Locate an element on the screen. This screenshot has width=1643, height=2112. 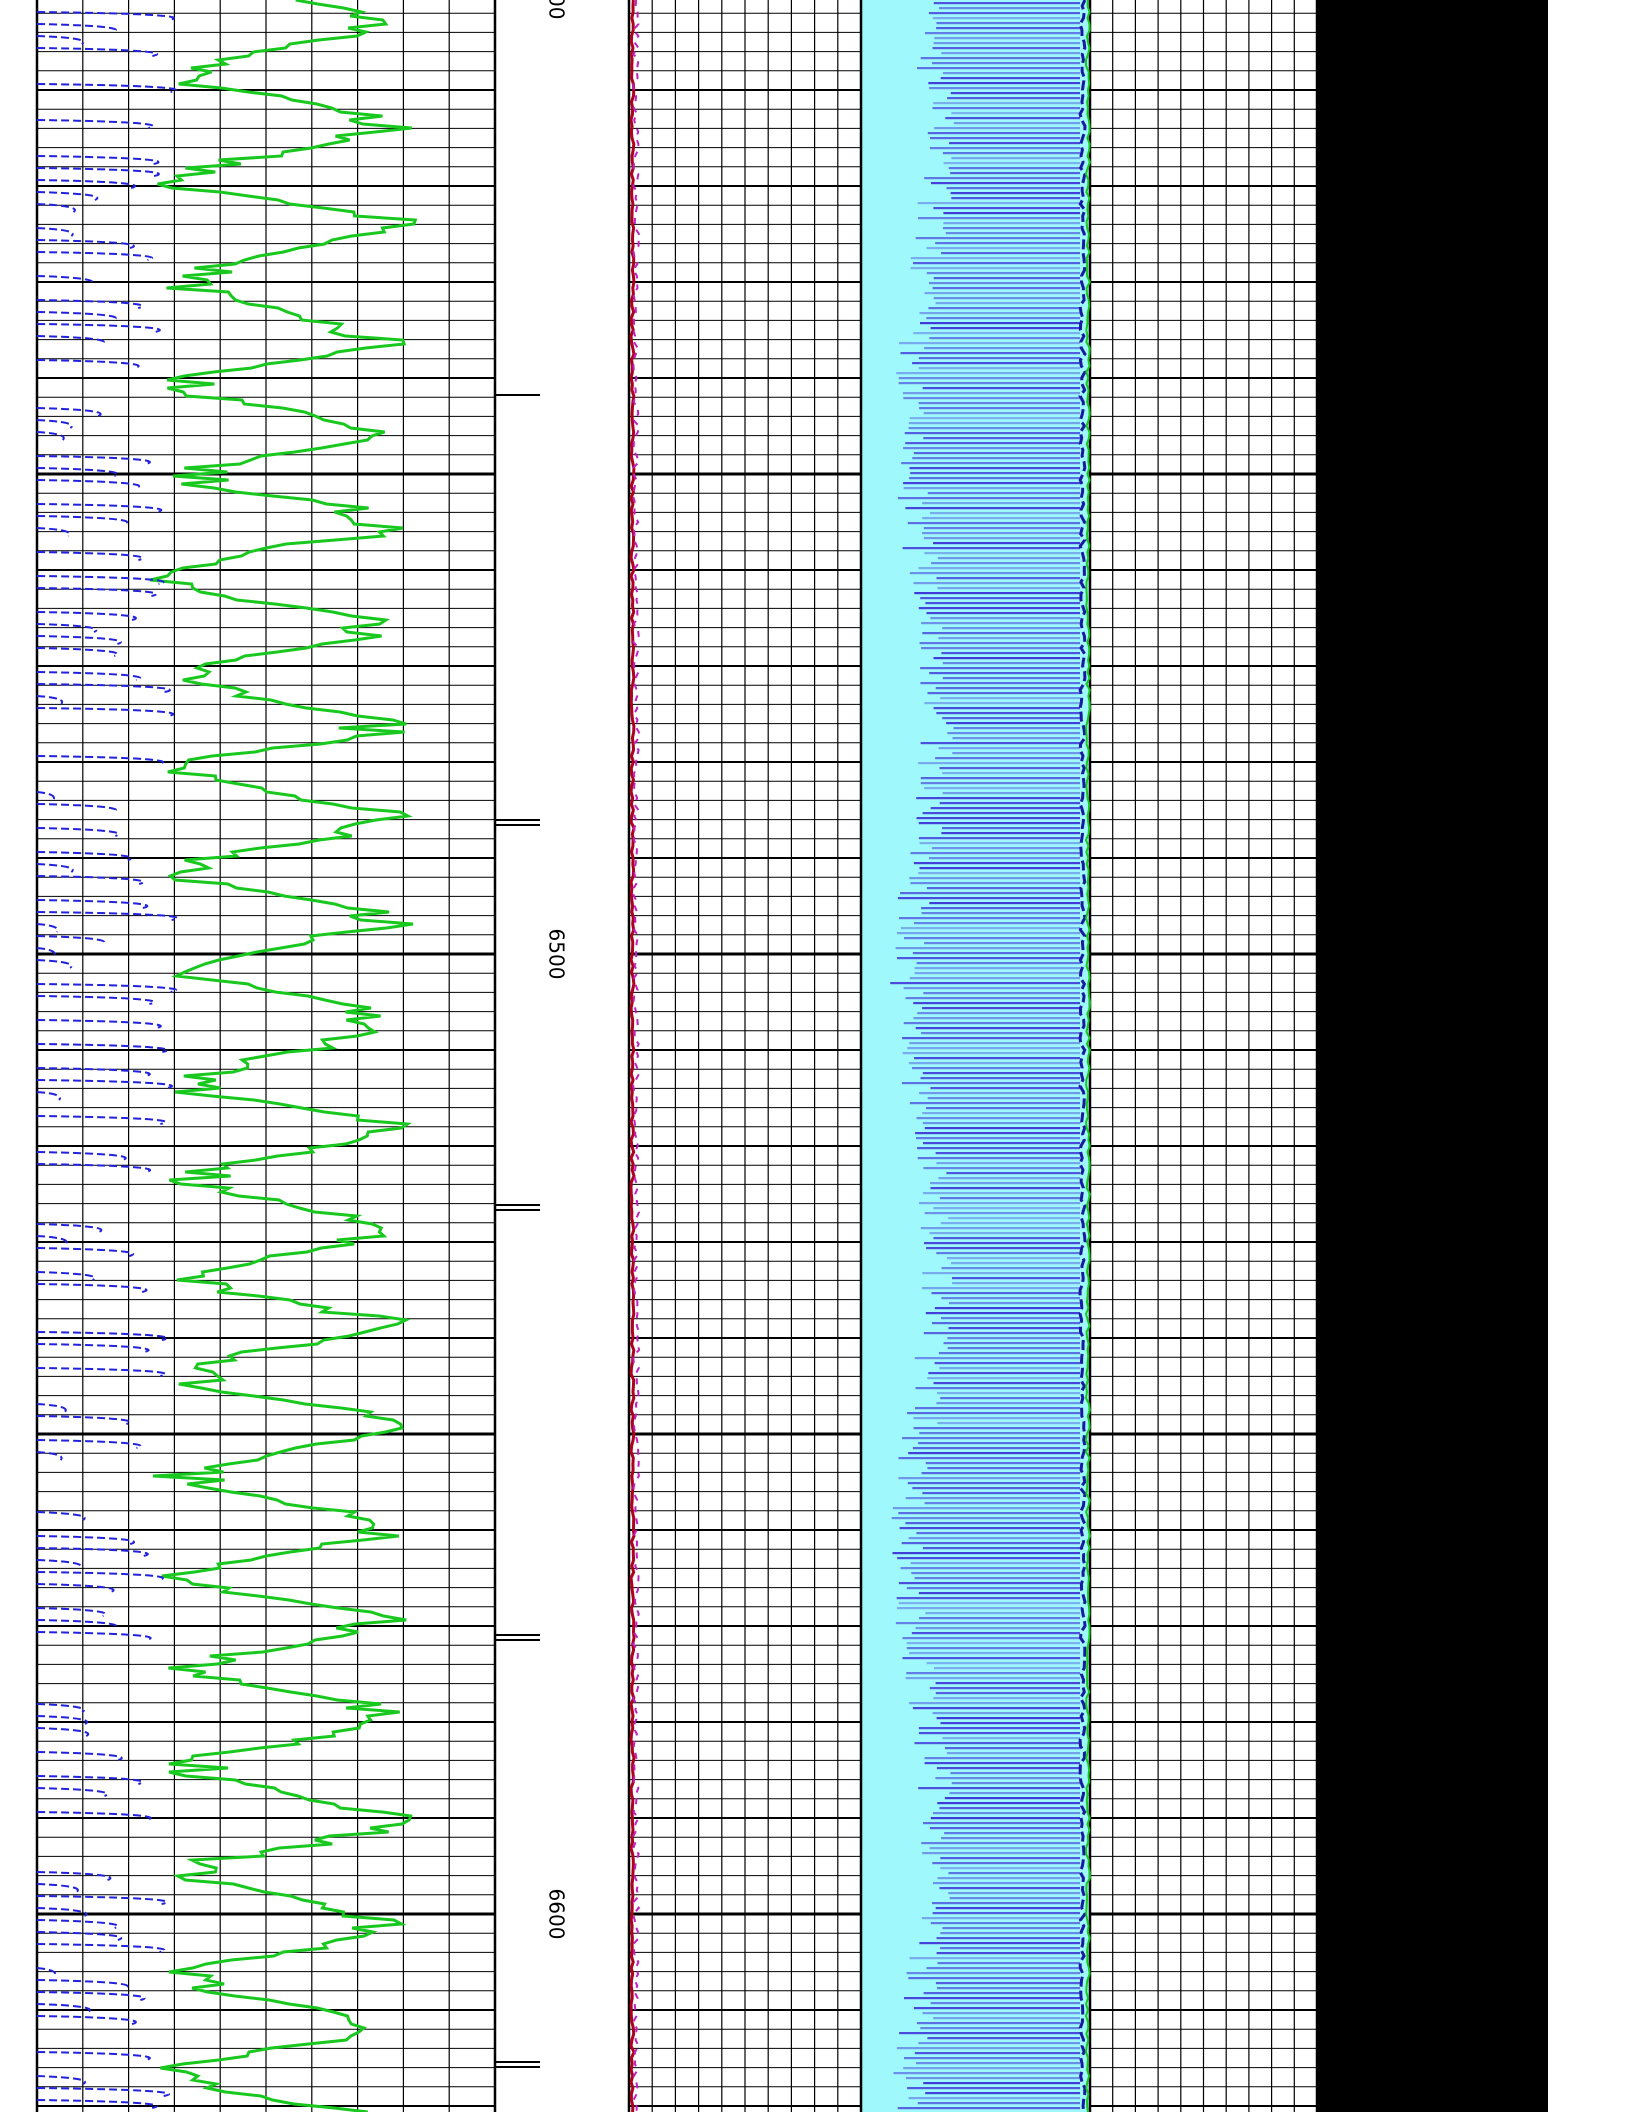
red-curve is located at coordinates (632, 1056).